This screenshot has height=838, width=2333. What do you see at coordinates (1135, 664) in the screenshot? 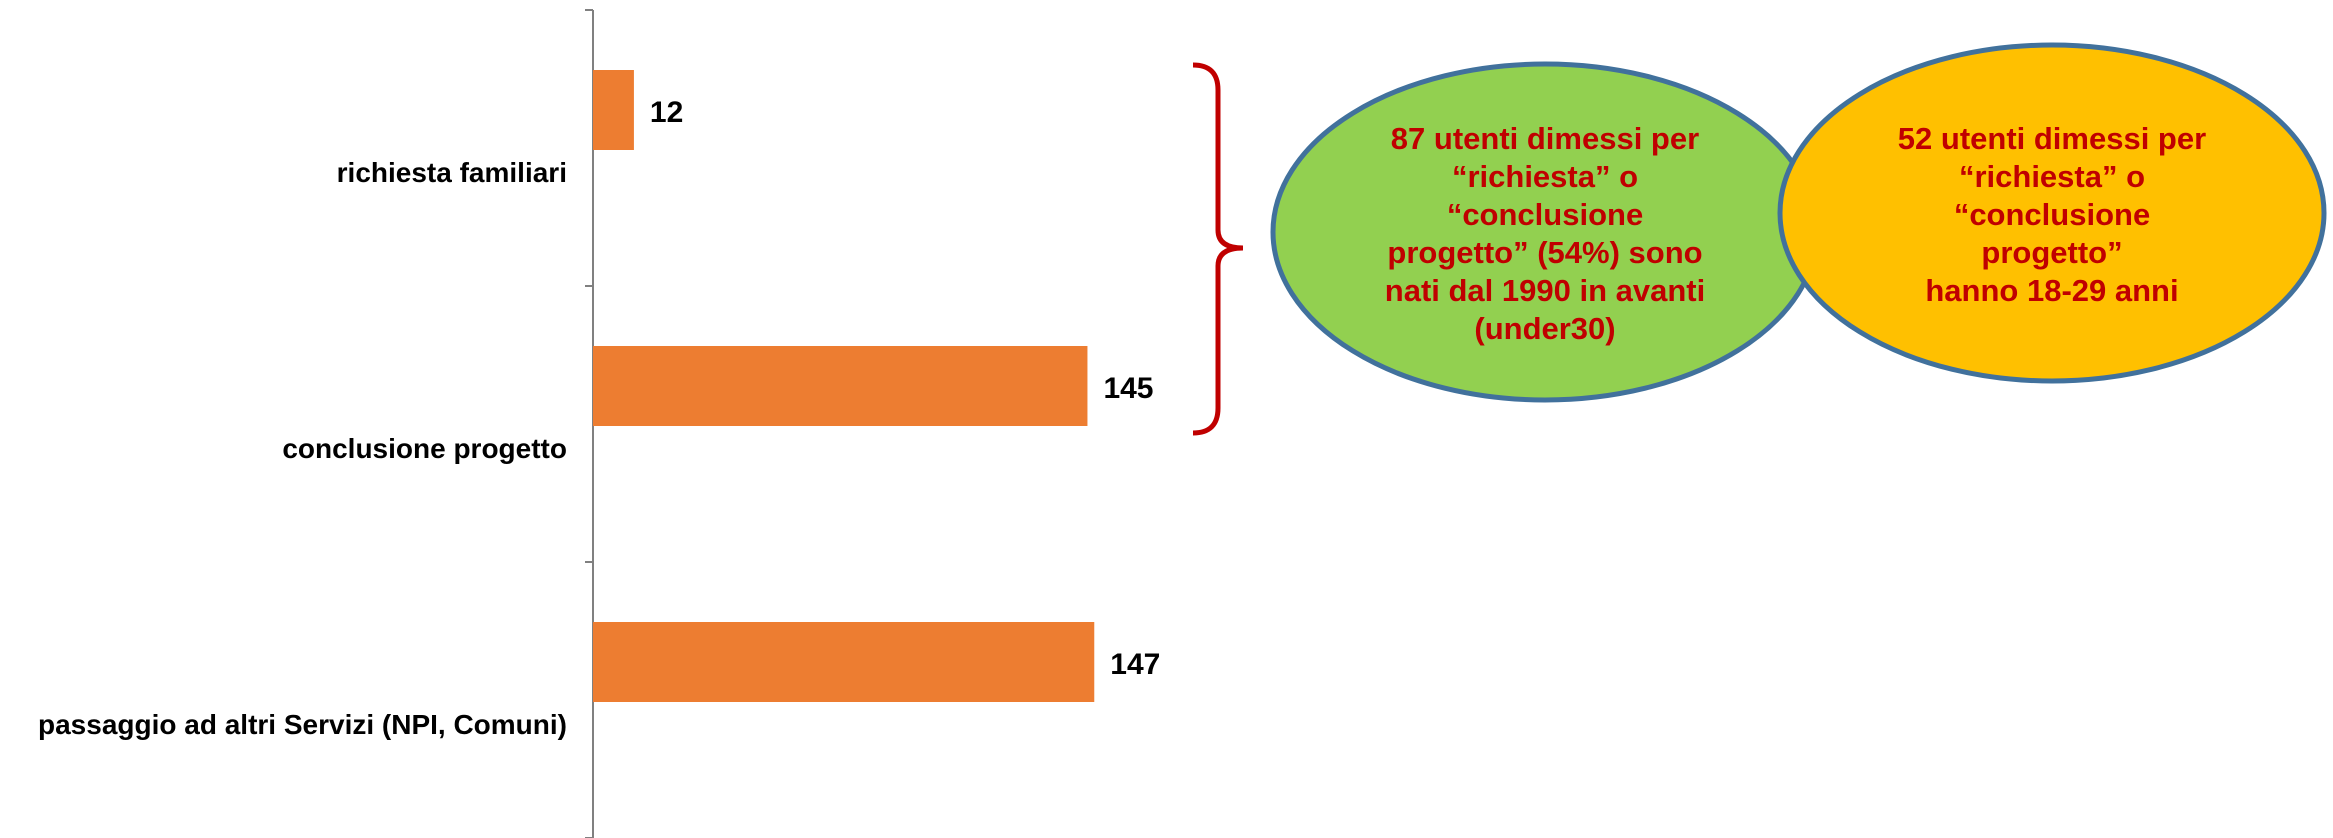
I see `data-label: 147` at bounding box center [1135, 664].